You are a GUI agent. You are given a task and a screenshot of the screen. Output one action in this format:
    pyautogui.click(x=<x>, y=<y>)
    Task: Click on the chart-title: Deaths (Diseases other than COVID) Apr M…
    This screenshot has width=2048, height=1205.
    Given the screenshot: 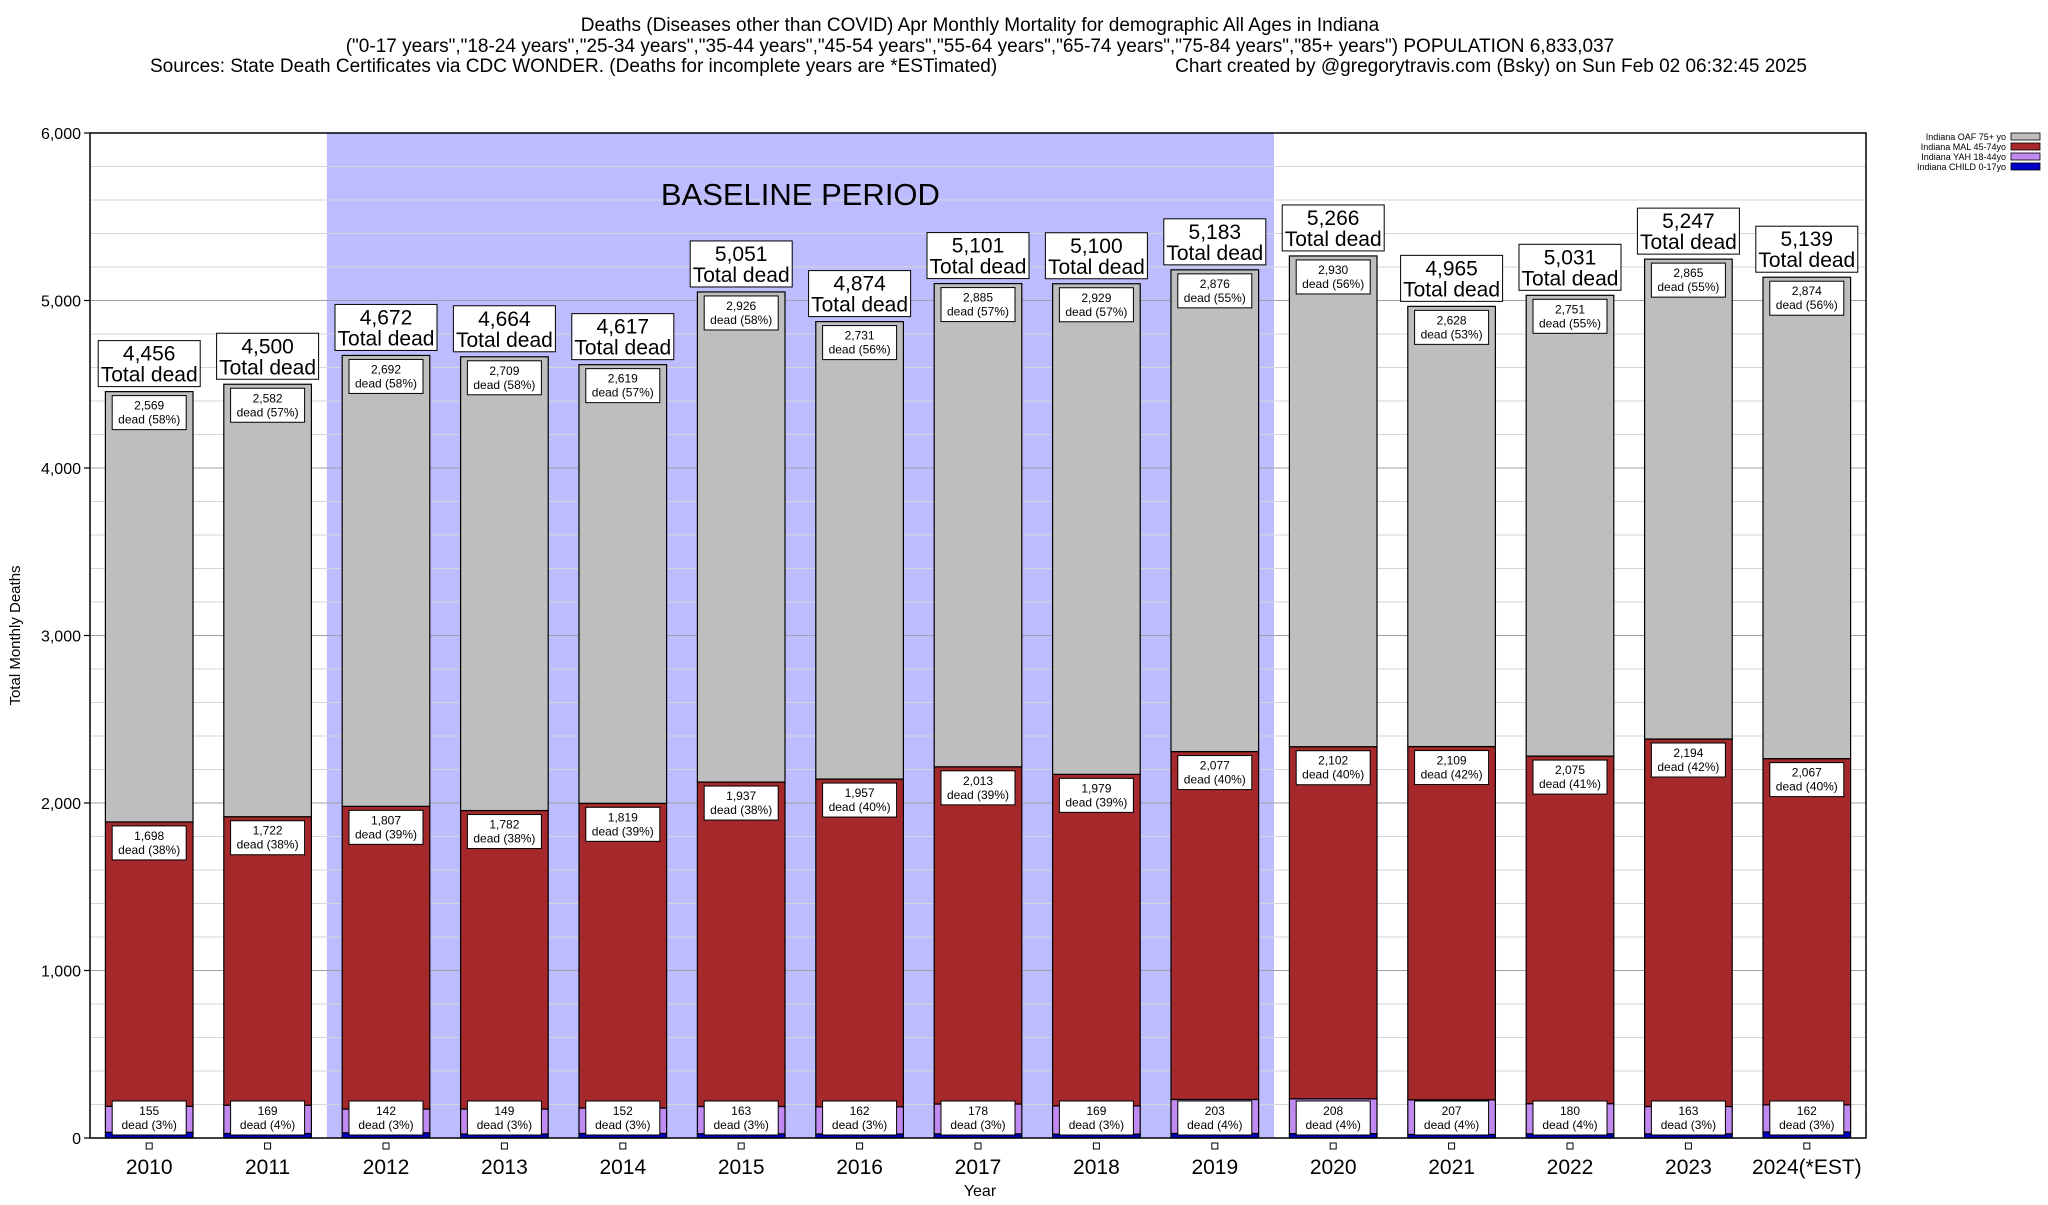 What is the action you would take?
    pyautogui.click(x=980, y=25)
    